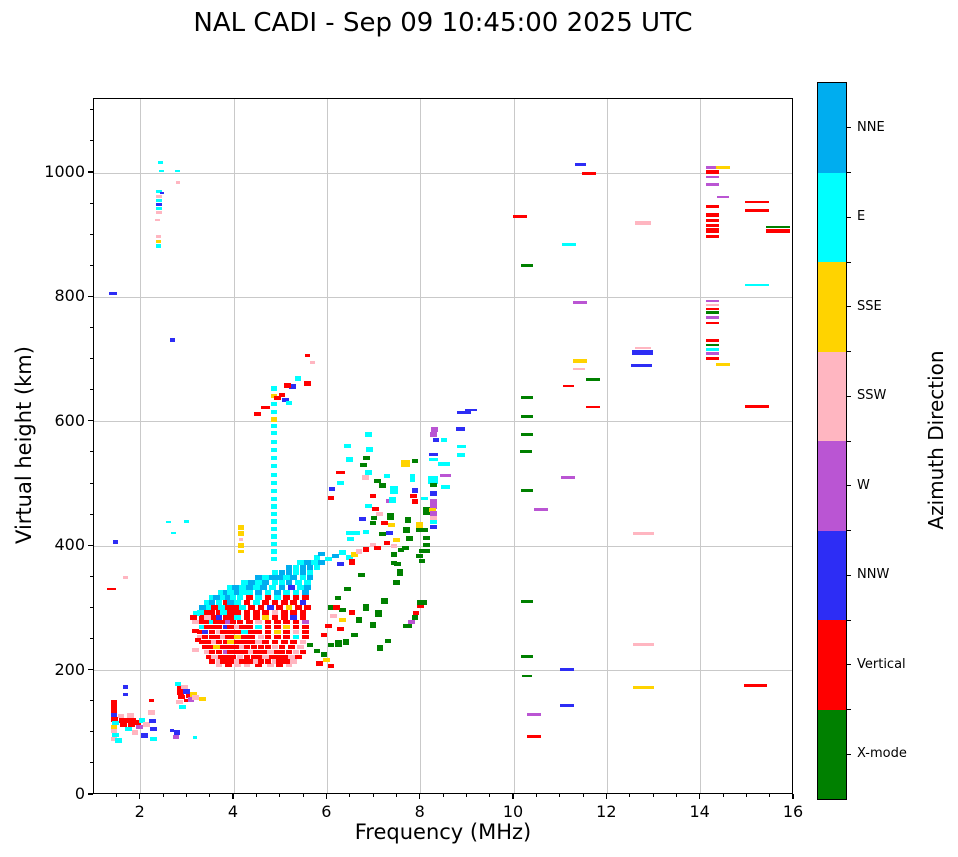  Describe the element at coordinates (869, 306) in the screenshot. I see `colorbar-category-label: SSE` at that location.